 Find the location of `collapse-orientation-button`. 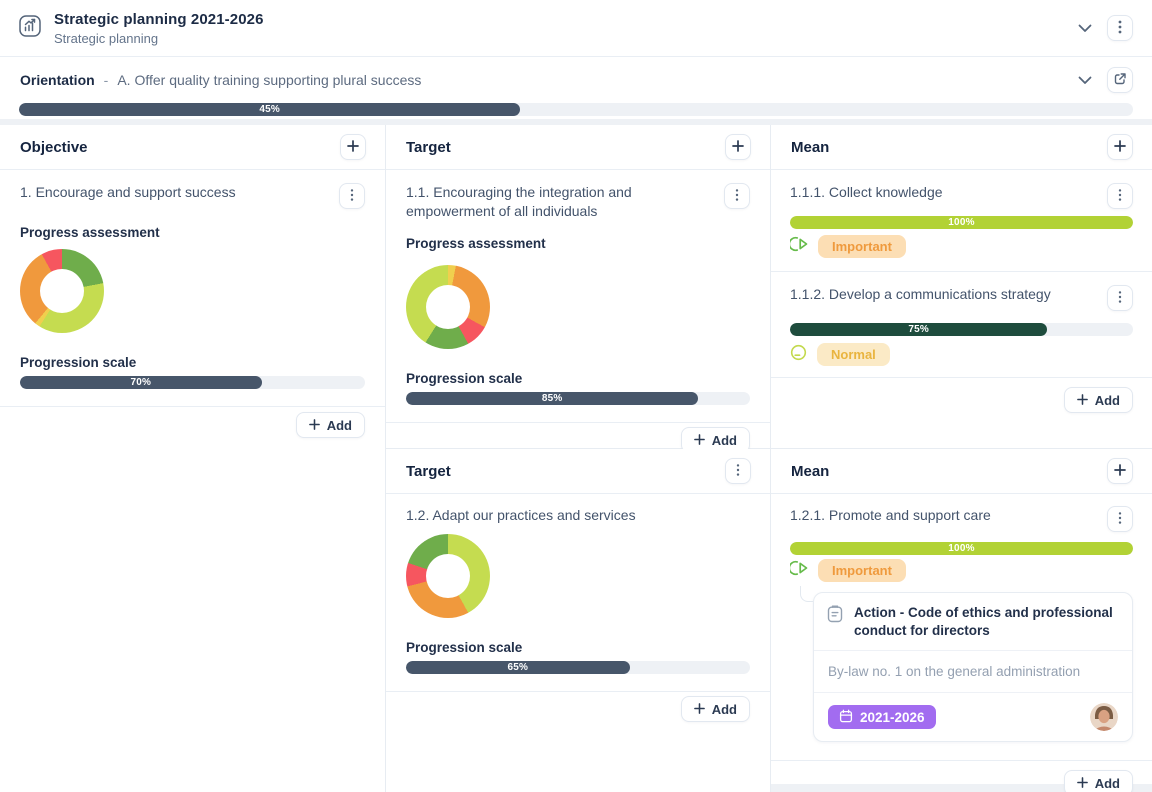

collapse-orientation-button is located at coordinates (1085, 80).